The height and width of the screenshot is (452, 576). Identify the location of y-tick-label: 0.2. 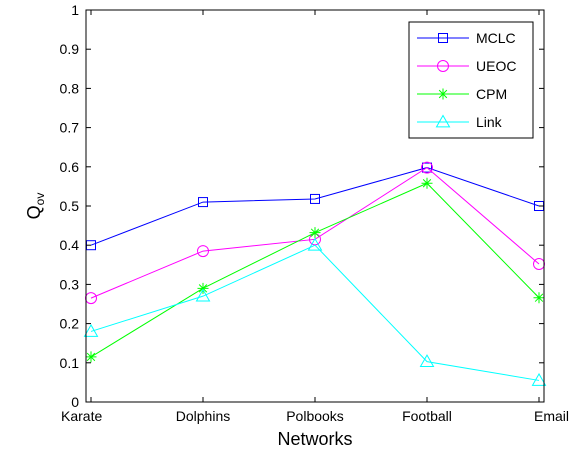
(70, 324).